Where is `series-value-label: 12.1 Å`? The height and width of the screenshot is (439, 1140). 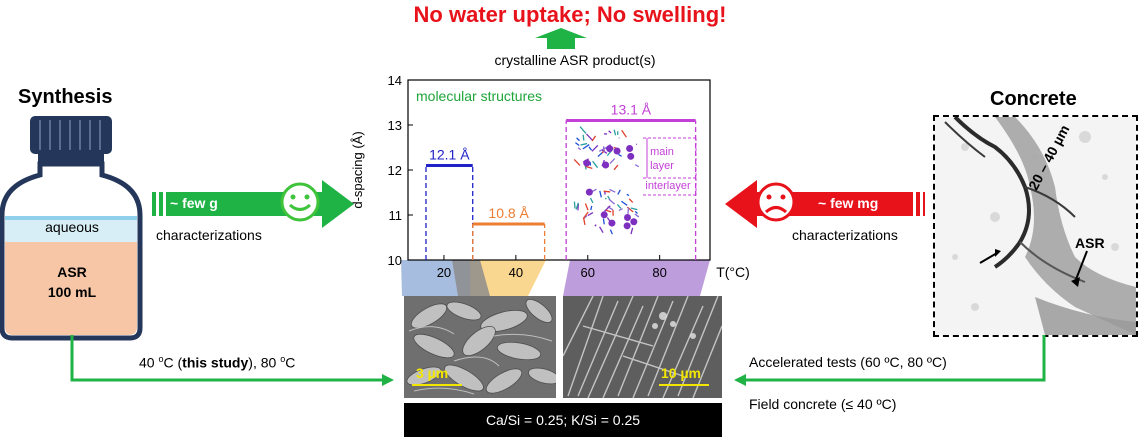 series-value-label: 12.1 Å is located at coordinates (449, 155).